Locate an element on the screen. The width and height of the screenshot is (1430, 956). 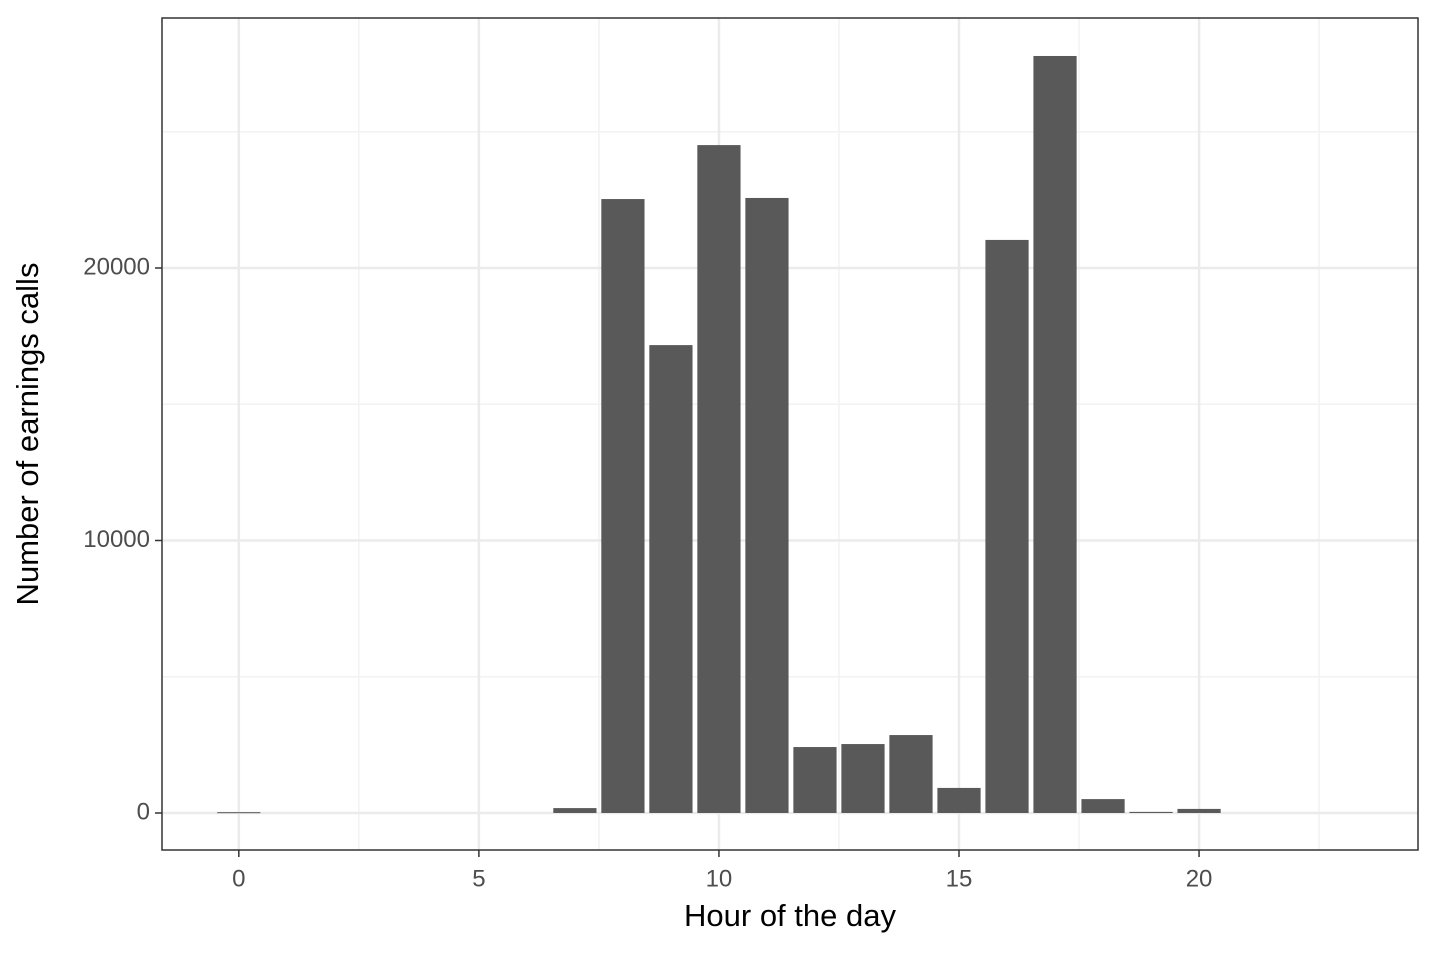
x-tick-label: 5 is located at coordinates (478, 878).